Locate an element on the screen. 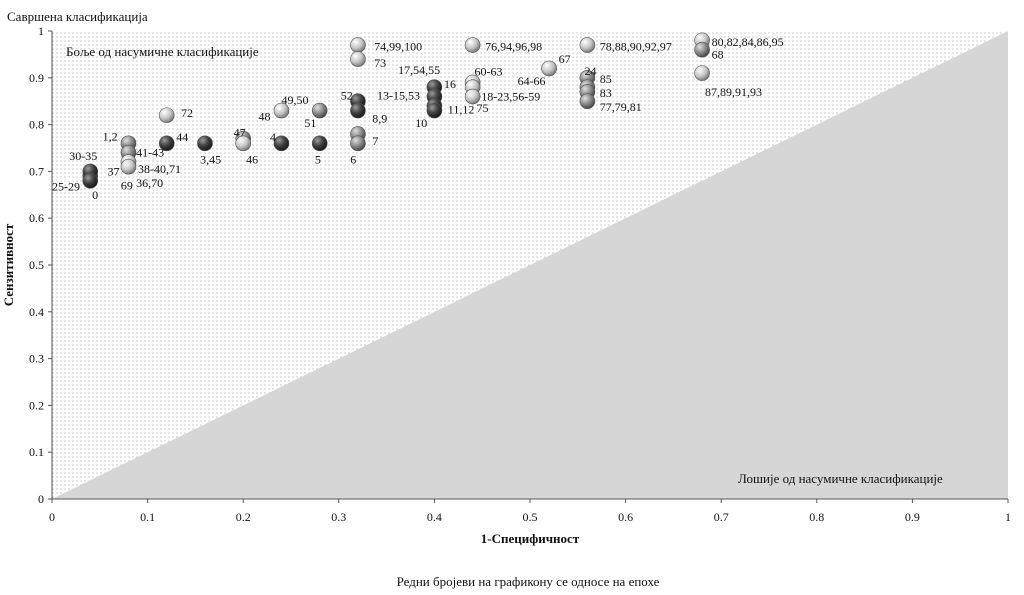  x-tick-label: 0.3 is located at coordinates (338, 517).